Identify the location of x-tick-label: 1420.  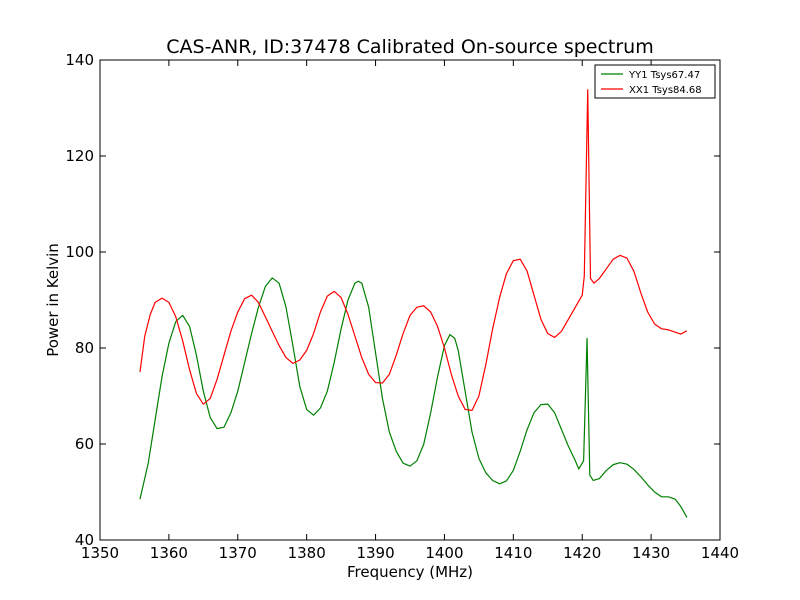
(582, 553).